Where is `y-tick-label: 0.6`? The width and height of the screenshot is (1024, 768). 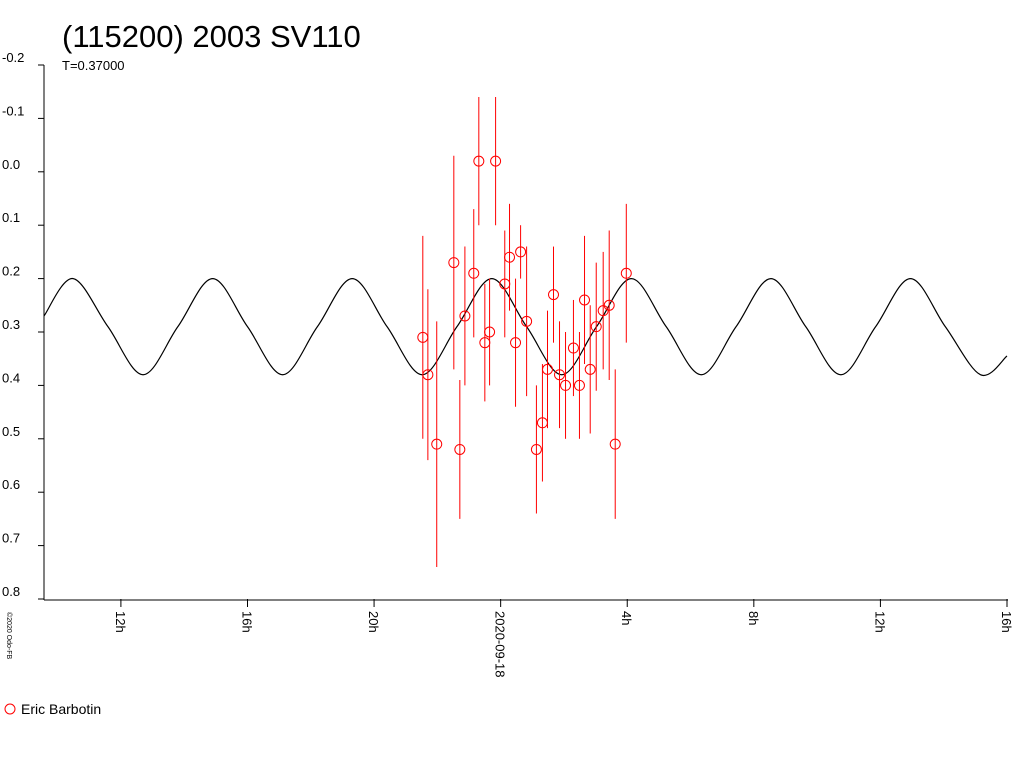 y-tick-label: 0.6 is located at coordinates (11, 484).